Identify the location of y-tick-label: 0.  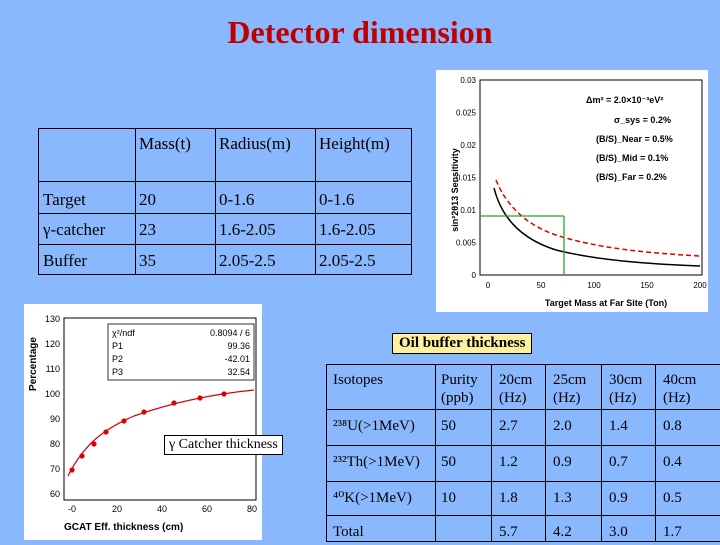
(474, 275).